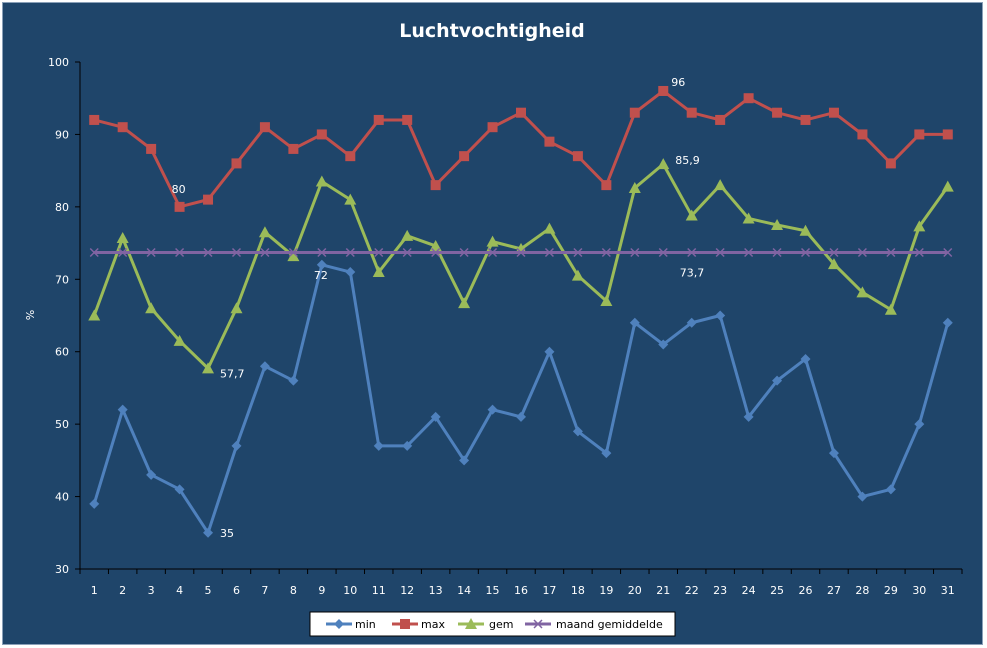 The image size is (987, 648). What do you see at coordinates (58, 62) in the screenshot?
I see `y-tick-label: 100` at bounding box center [58, 62].